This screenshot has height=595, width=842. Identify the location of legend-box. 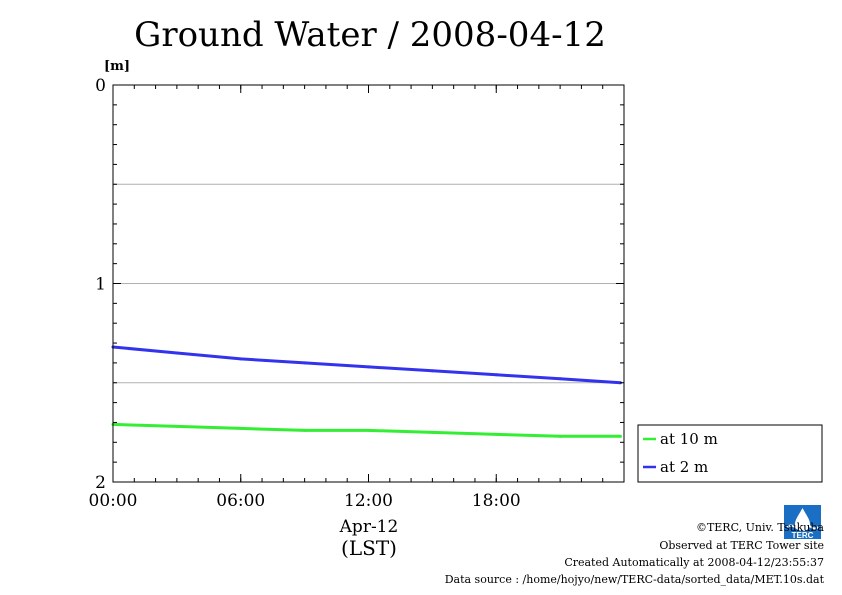
(730, 453).